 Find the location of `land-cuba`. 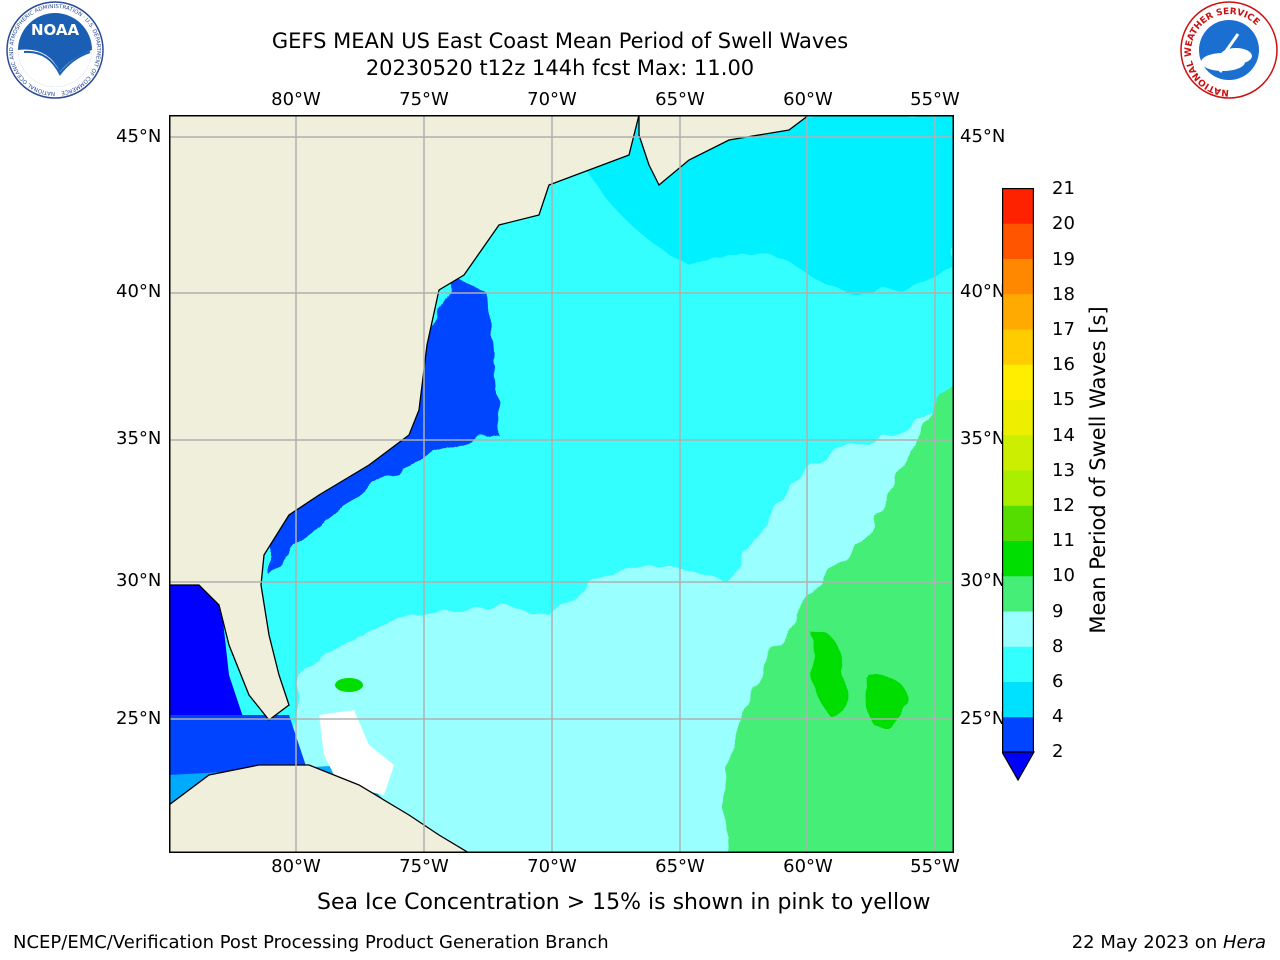

land-cuba is located at coordinates (320, 808).